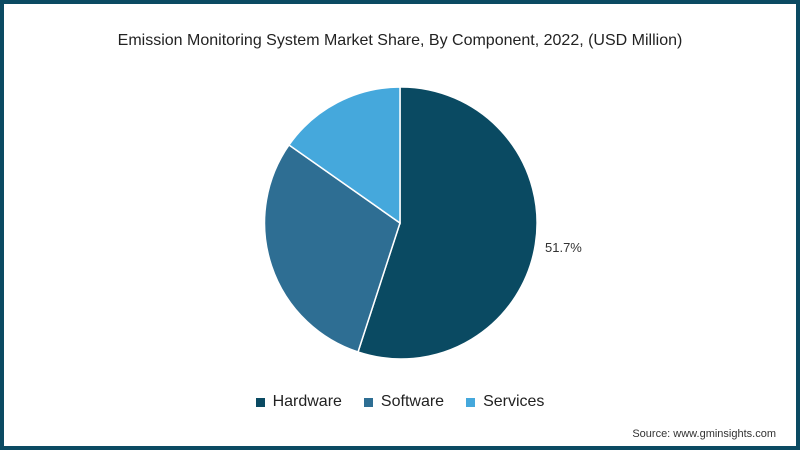  What do you see at coordinates (704, 434) in the screenshot?
I see `source-note: Source: www.gminsights.com` at bounding box center [704, 434].